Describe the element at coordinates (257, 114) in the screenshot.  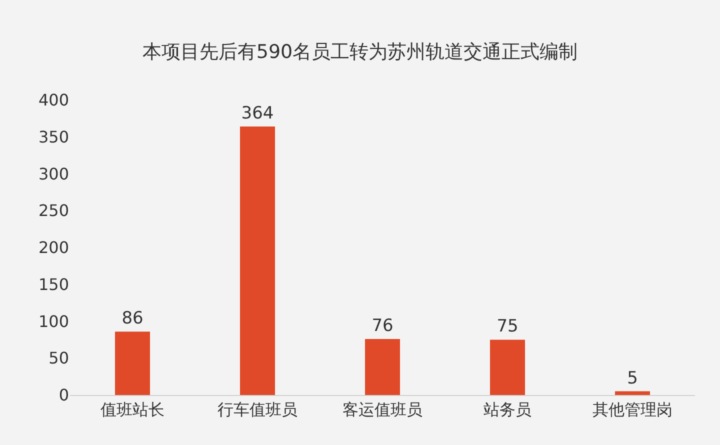
I see `data-label: 364` at that location.